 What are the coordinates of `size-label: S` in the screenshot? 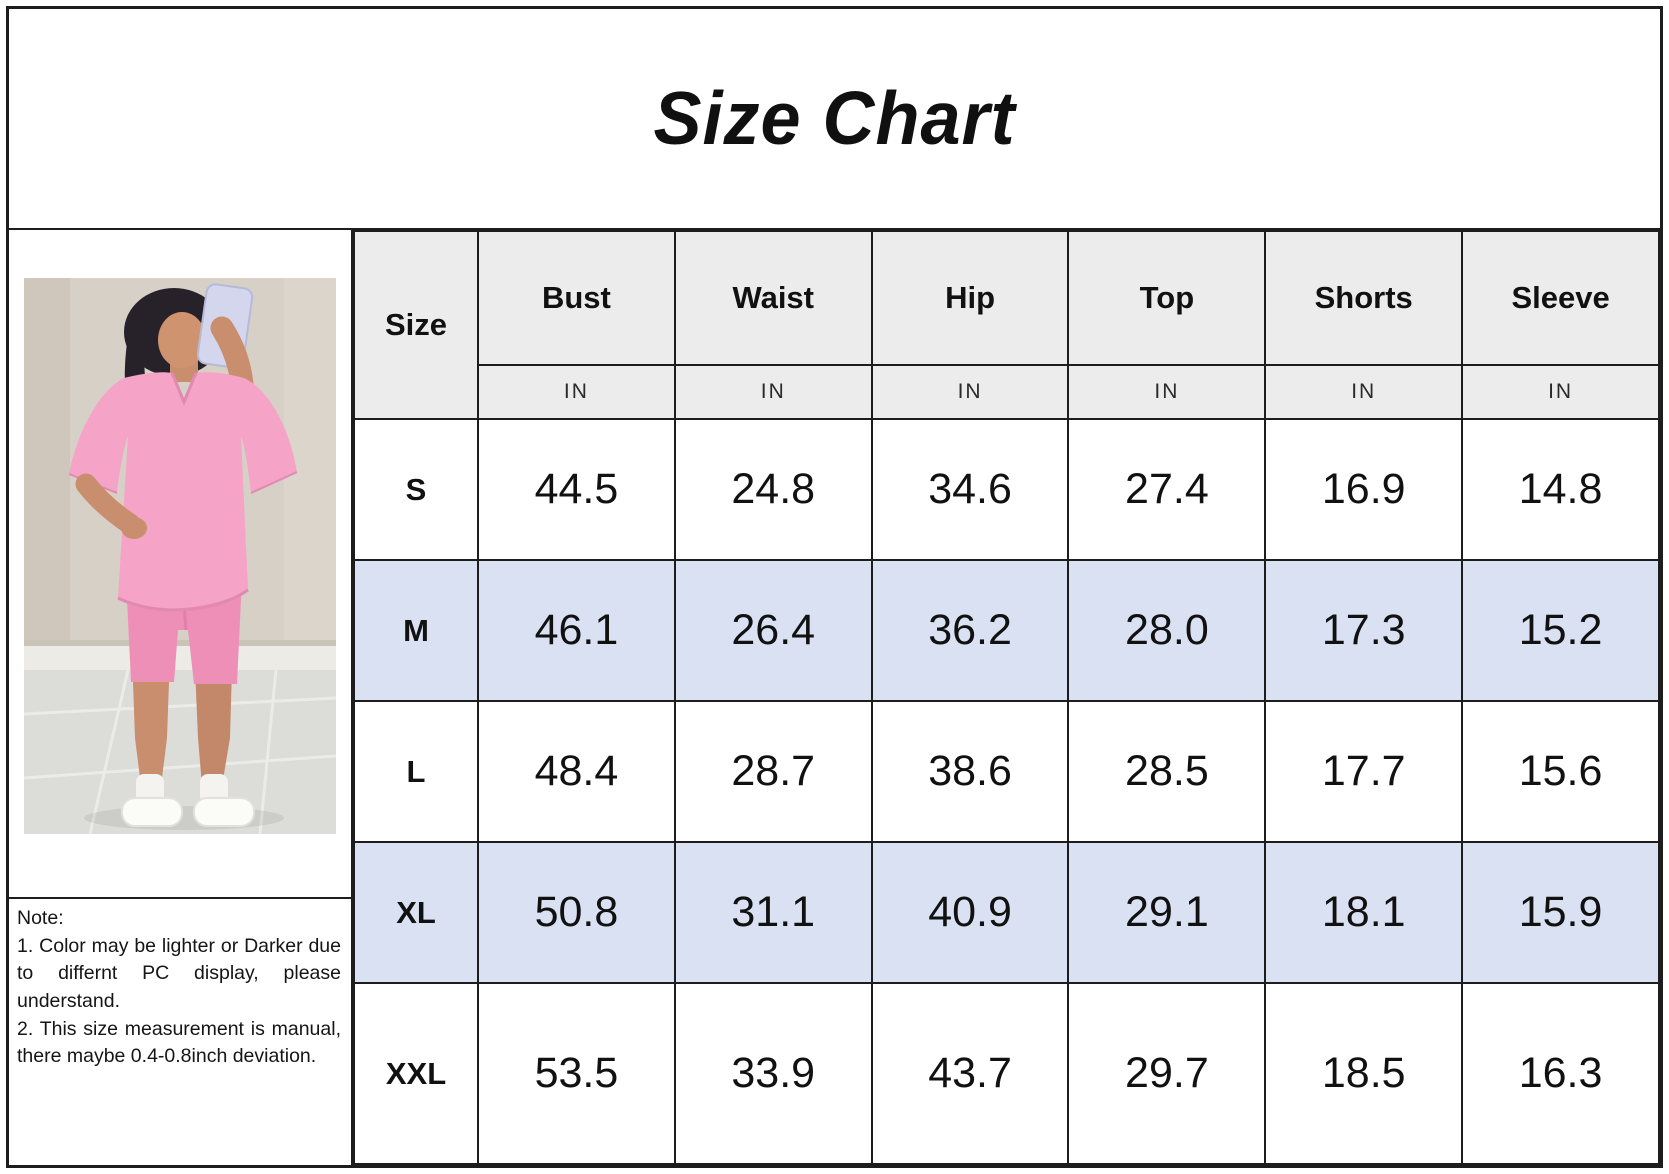 It's located at (416, 489).